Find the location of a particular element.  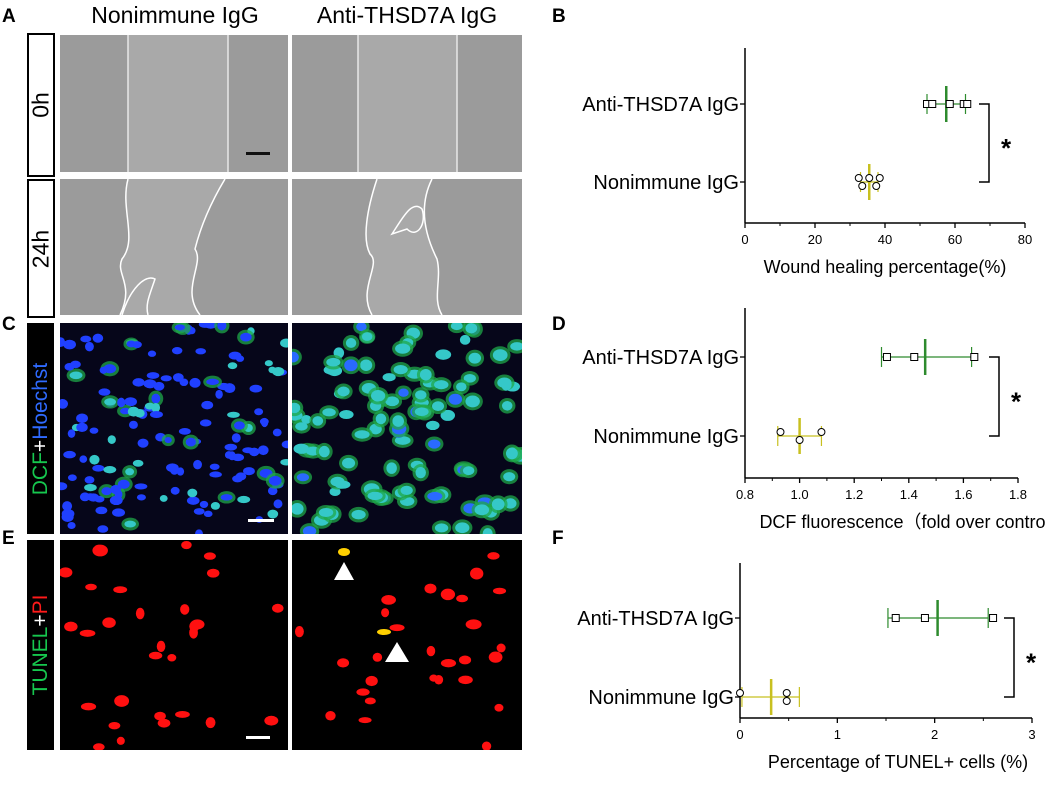

significance-star: * is located at coordinates (1016, 402).